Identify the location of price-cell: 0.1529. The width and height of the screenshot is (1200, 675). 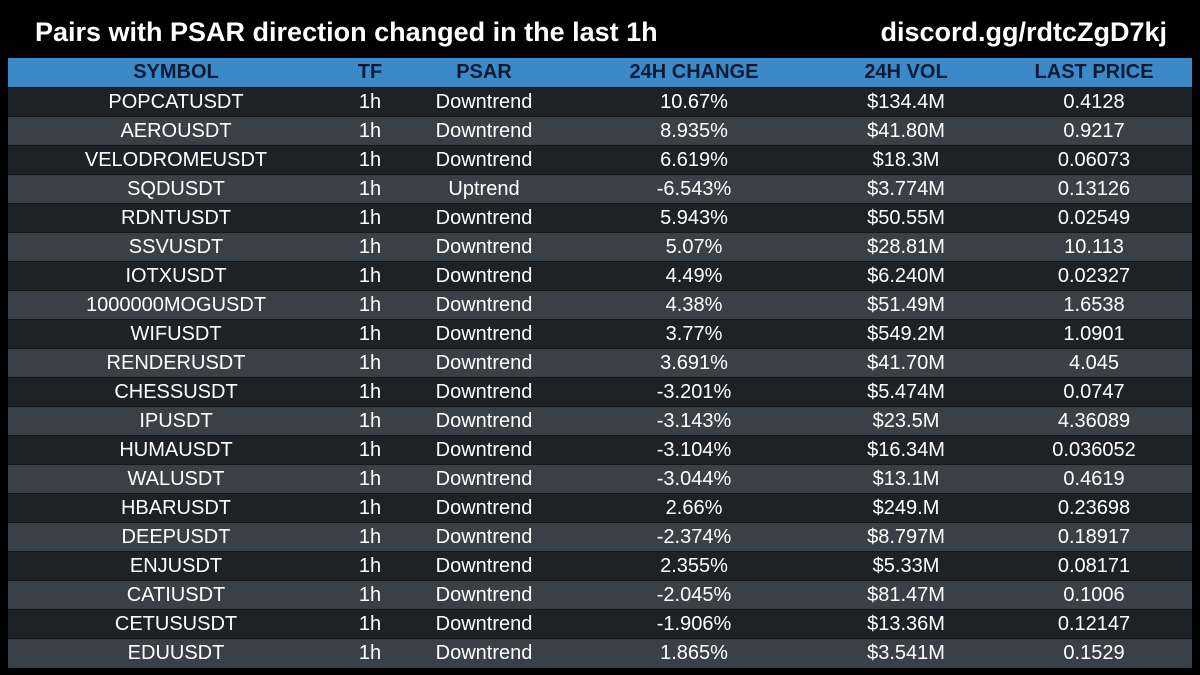
(1094, 653).